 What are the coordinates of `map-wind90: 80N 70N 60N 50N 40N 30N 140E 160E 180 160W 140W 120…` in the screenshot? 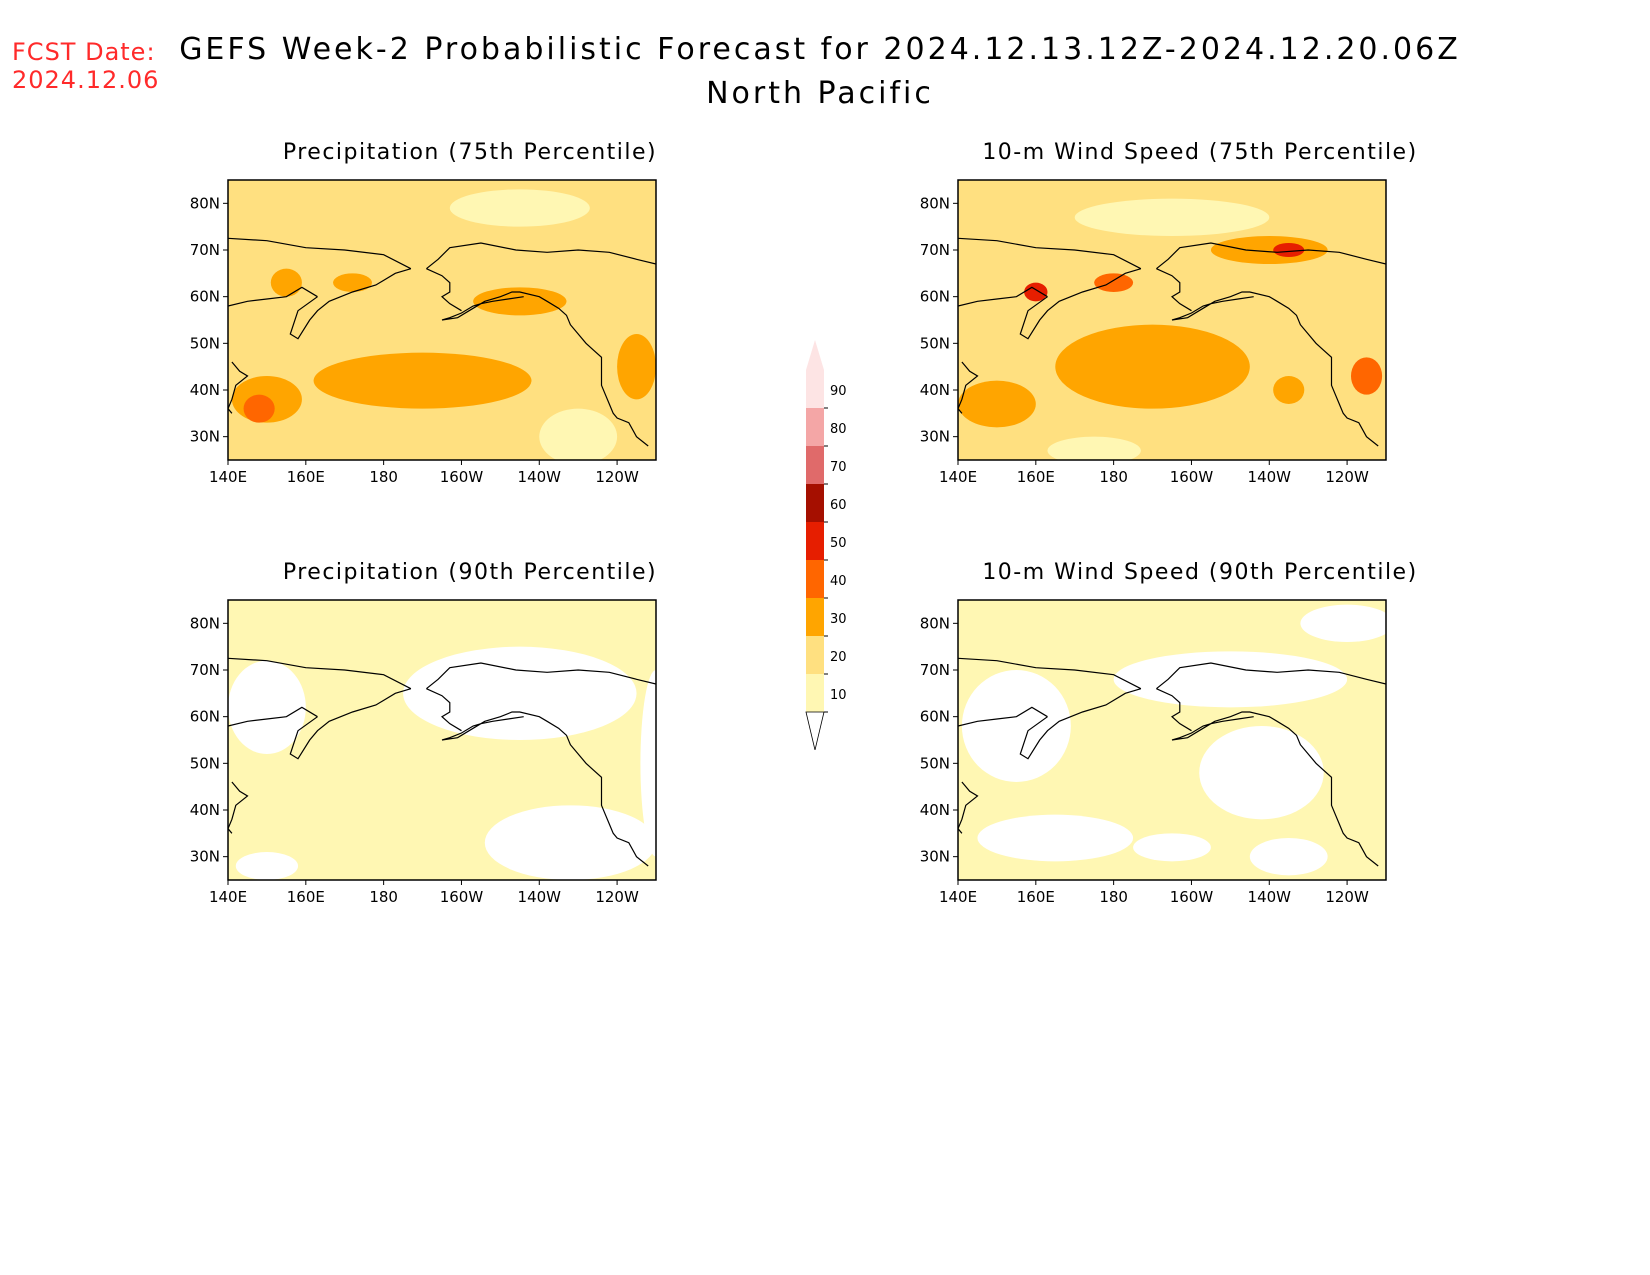 It's located at (1153, 752).